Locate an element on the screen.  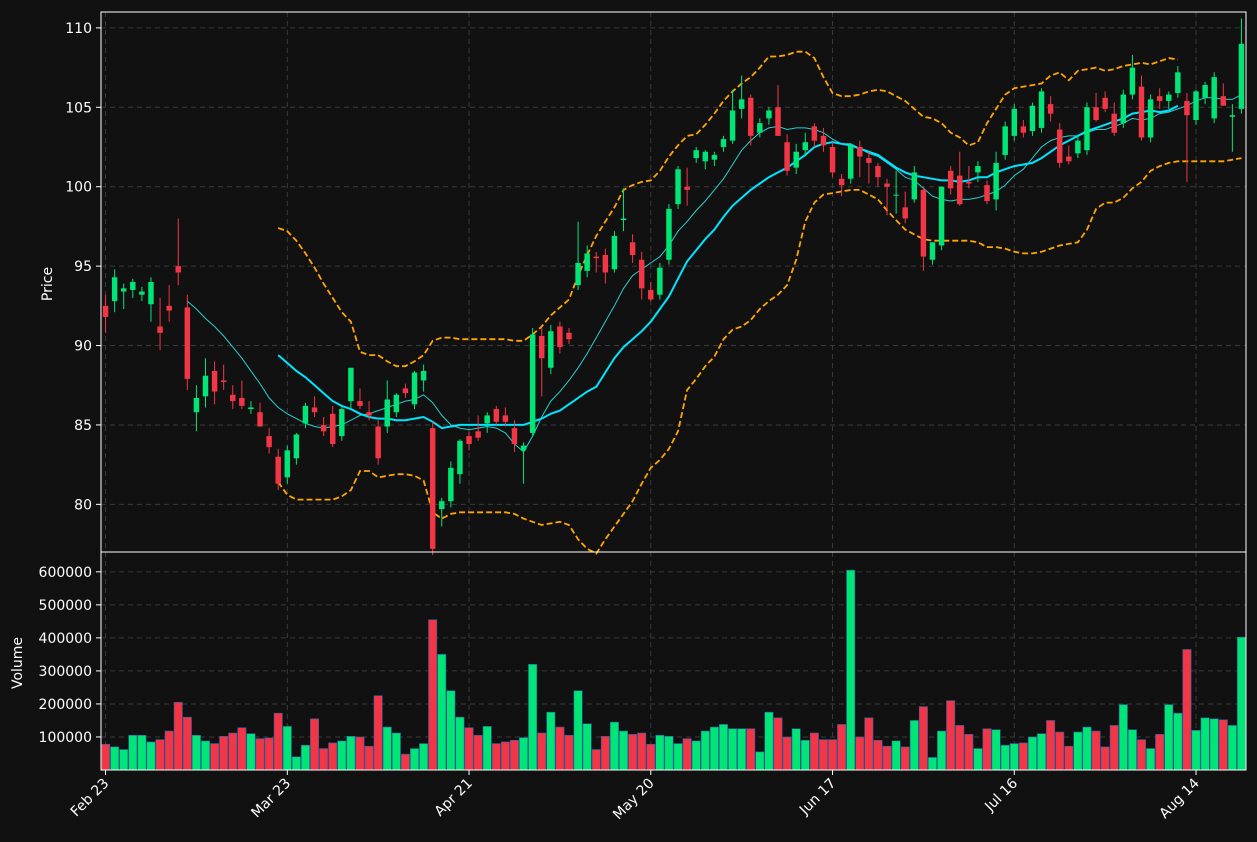
volume-axis-label: Volume is located at coordinates (18, 663).